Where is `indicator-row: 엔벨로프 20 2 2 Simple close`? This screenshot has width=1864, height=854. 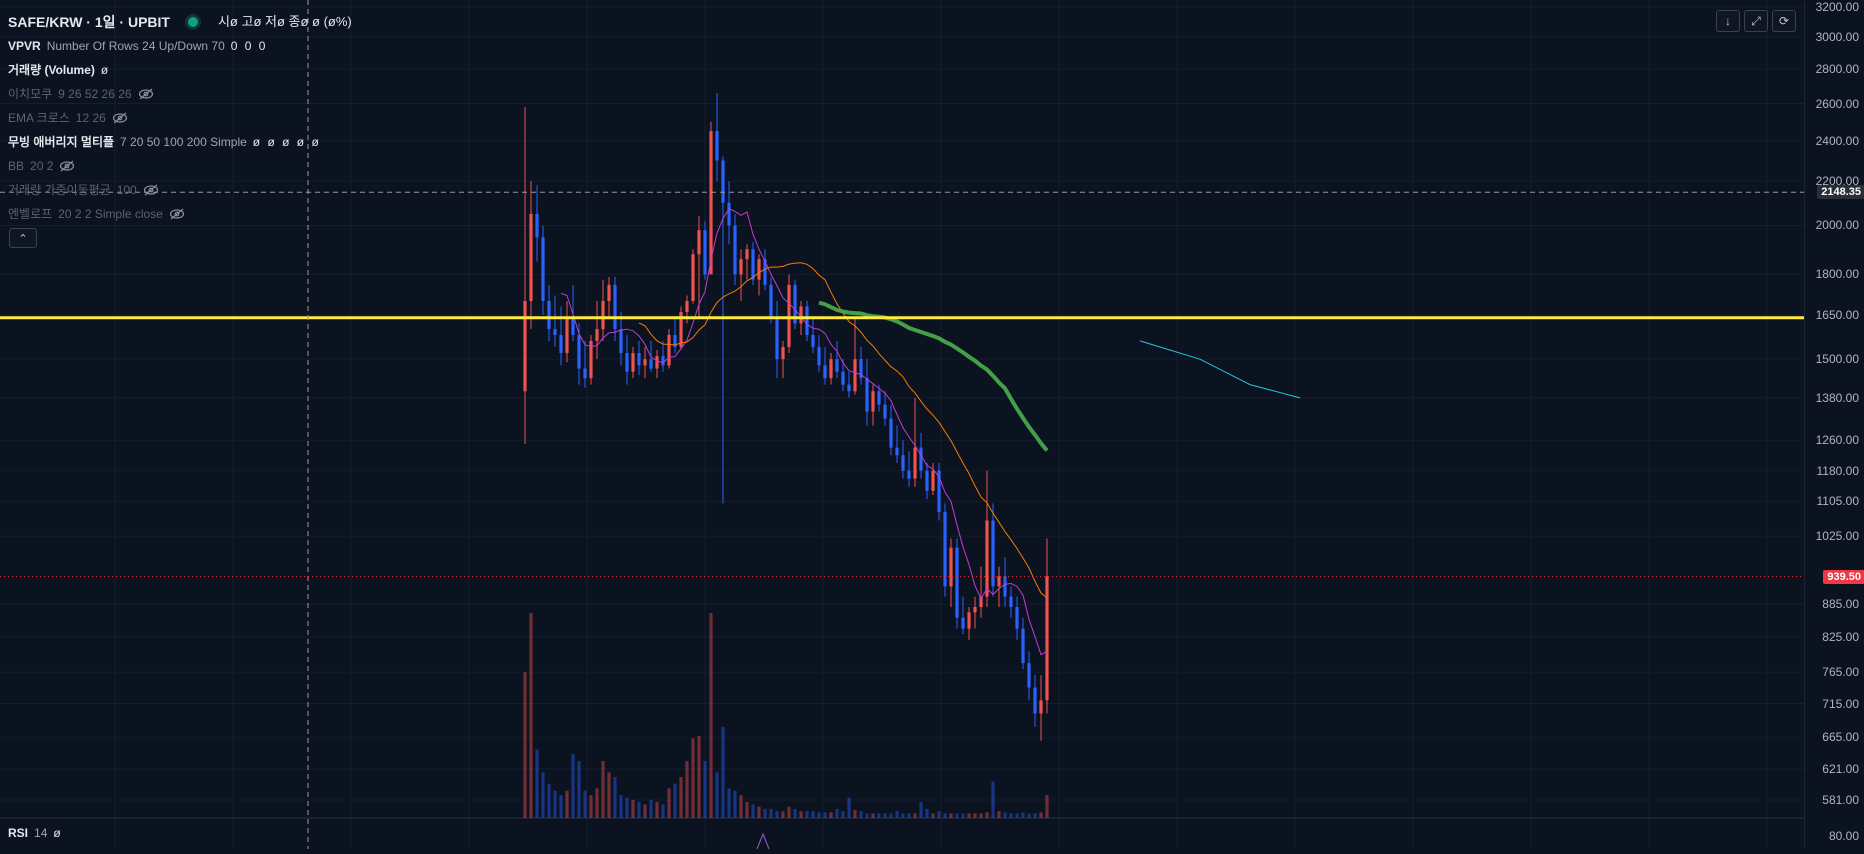
indicator-row: 엔벨로프 20 2 2 Simple close is located at coordinates (180, 214).